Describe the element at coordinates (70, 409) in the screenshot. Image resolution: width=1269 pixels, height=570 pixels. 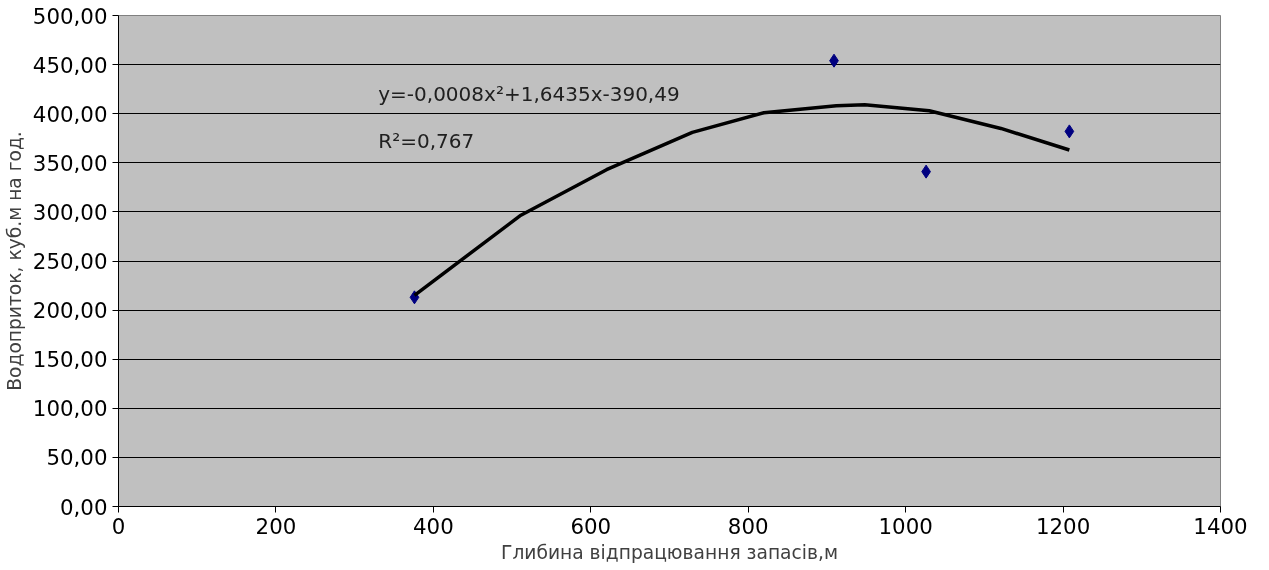
I see `y-tick-label: 100,00` at that location.